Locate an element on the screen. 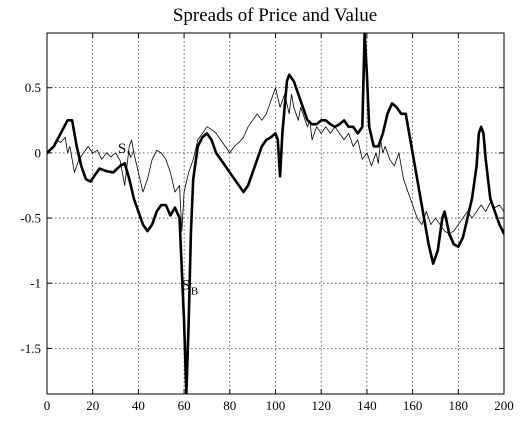  x-tick-label: 120 is located at coordinates (321, 405).